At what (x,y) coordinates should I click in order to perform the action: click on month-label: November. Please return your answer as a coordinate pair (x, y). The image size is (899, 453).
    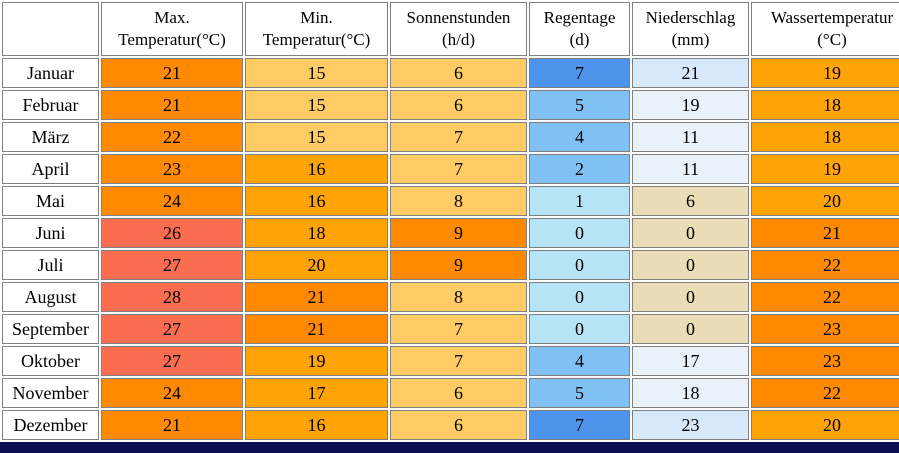
    Looking at the image, I should click on (50, 393).